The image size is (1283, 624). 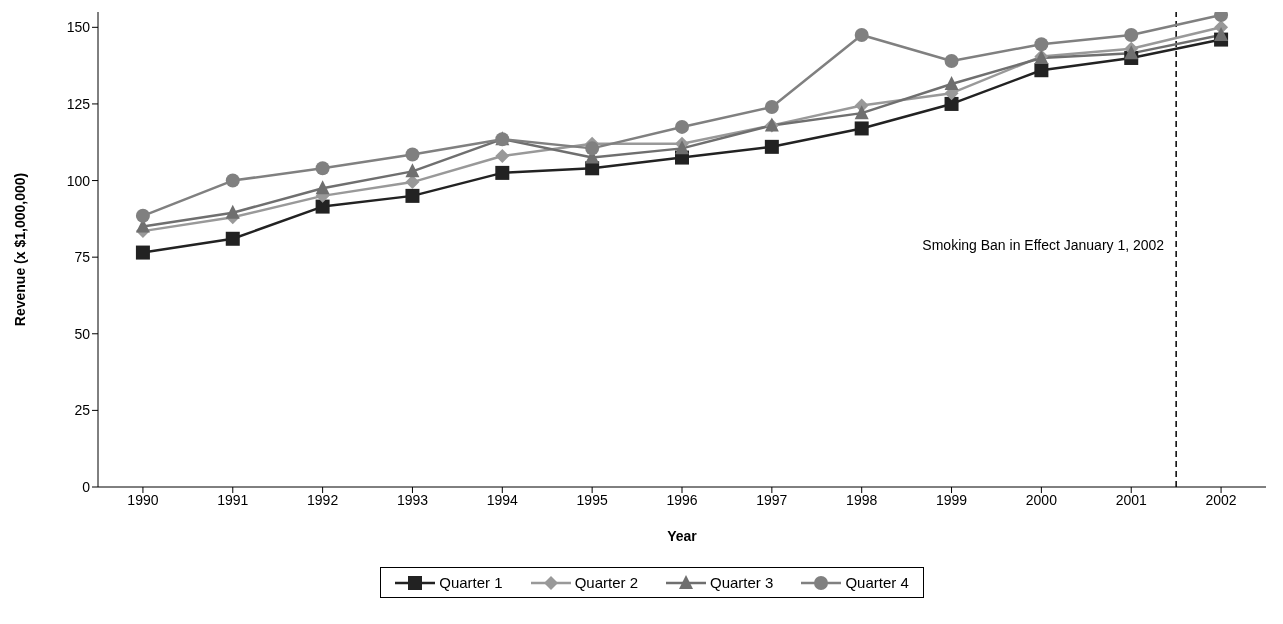 What do you see at coordinates (86, 486) in the screenshot?
I see `y-tick-label: 0` at bounding box center [86, 486].